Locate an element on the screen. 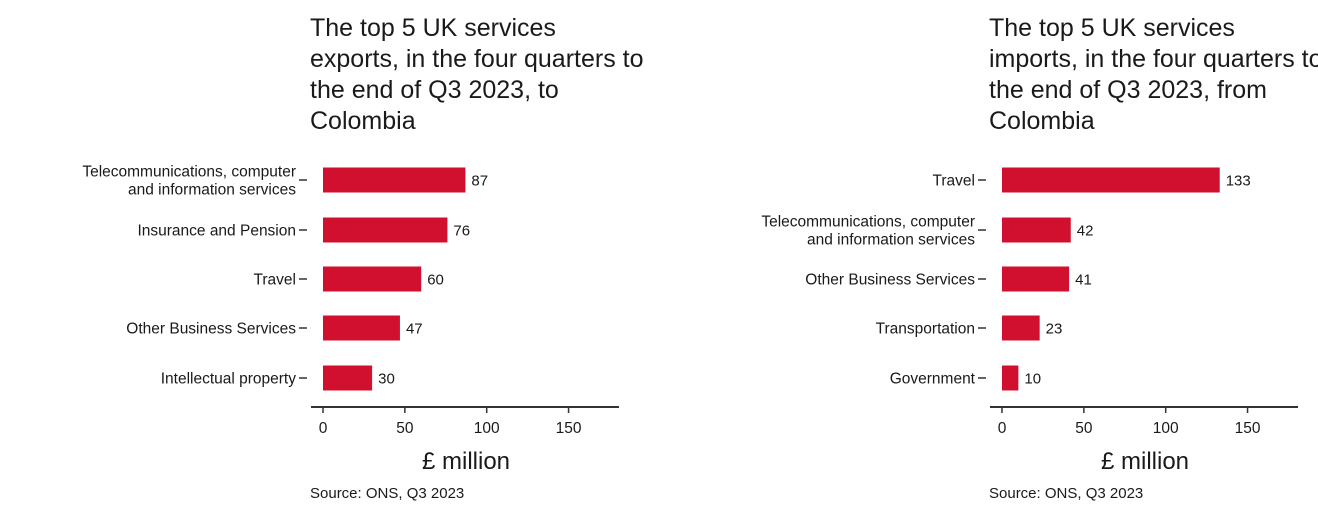 This screenshot has height=505, width=1318. exports-data-label: 47 is located at coordinates (414, 329).